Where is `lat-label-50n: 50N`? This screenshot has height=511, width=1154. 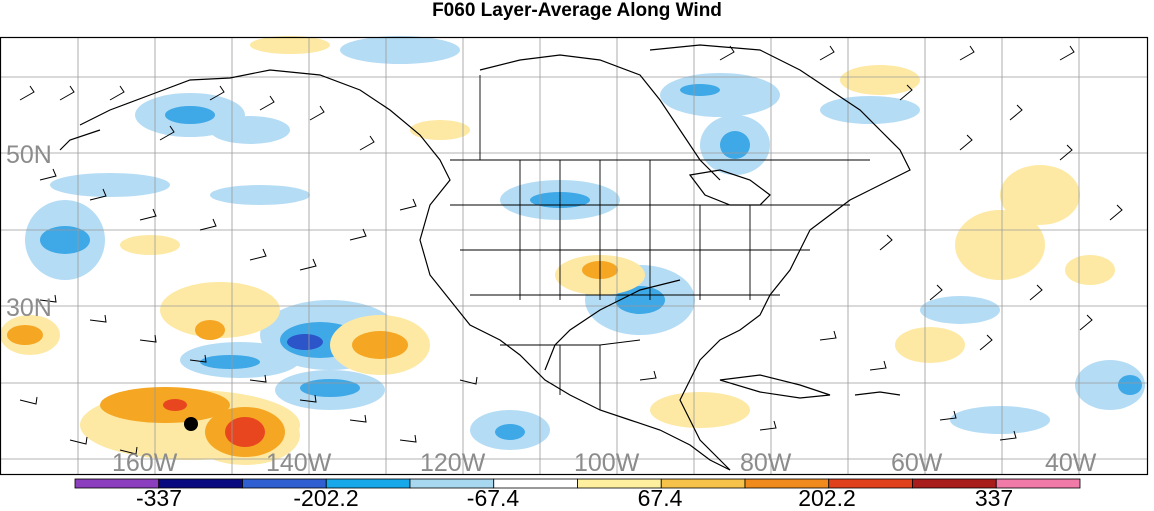
lat-label-50n: 50N is located at coordinates (29, 155).